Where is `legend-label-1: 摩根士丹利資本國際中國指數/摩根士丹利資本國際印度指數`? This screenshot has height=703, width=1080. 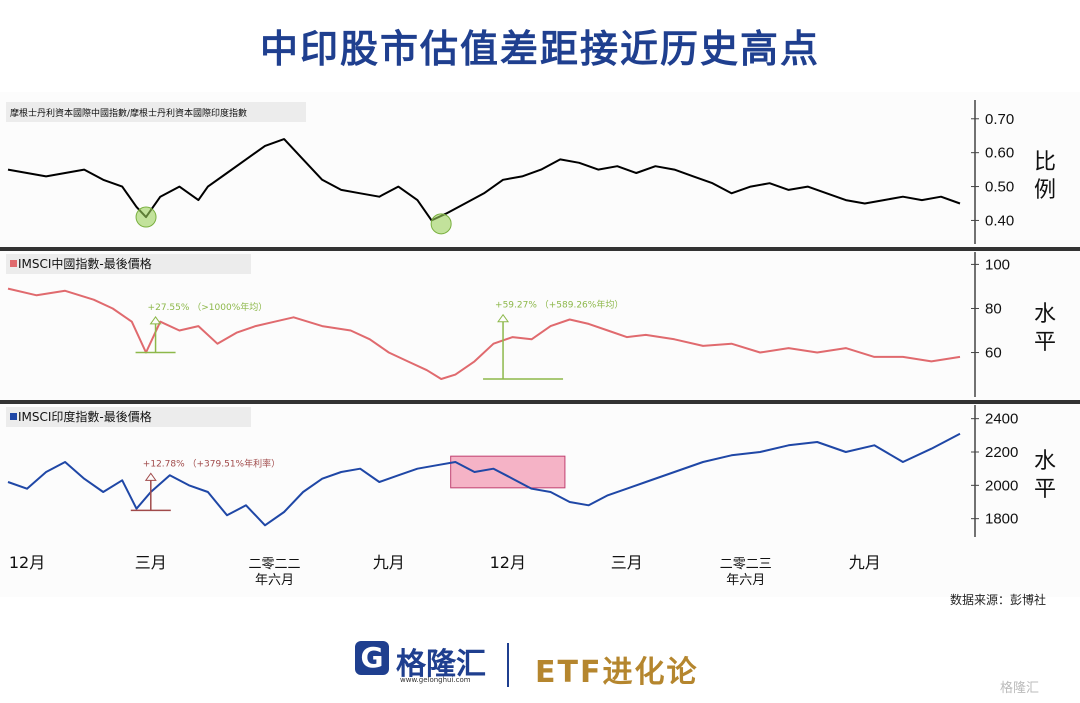
legend-label-1: 摩根士丹利資本國際中國指數/摩根士丹利資本國際印度指數 is located at coordinates (128, 113).